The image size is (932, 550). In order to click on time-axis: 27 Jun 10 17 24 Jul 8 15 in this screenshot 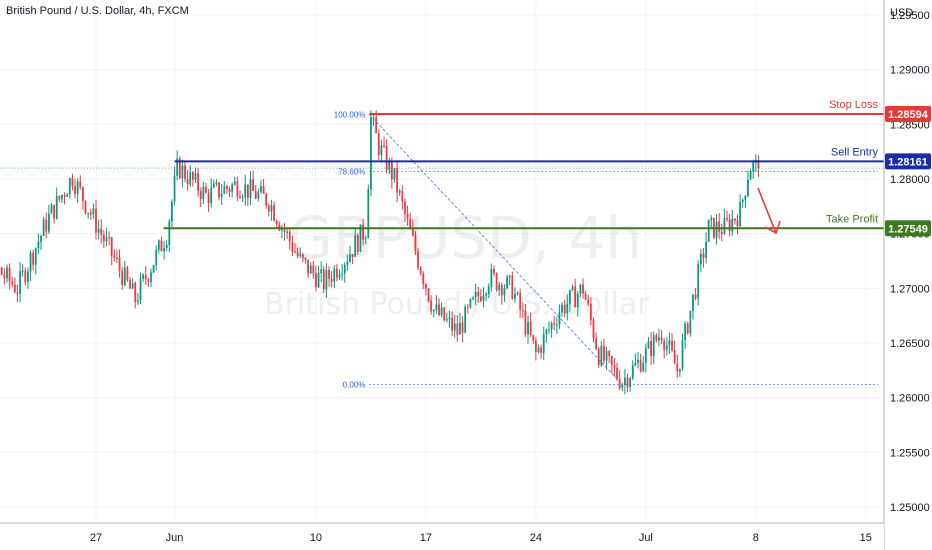, I will do `click(481, 538)`.